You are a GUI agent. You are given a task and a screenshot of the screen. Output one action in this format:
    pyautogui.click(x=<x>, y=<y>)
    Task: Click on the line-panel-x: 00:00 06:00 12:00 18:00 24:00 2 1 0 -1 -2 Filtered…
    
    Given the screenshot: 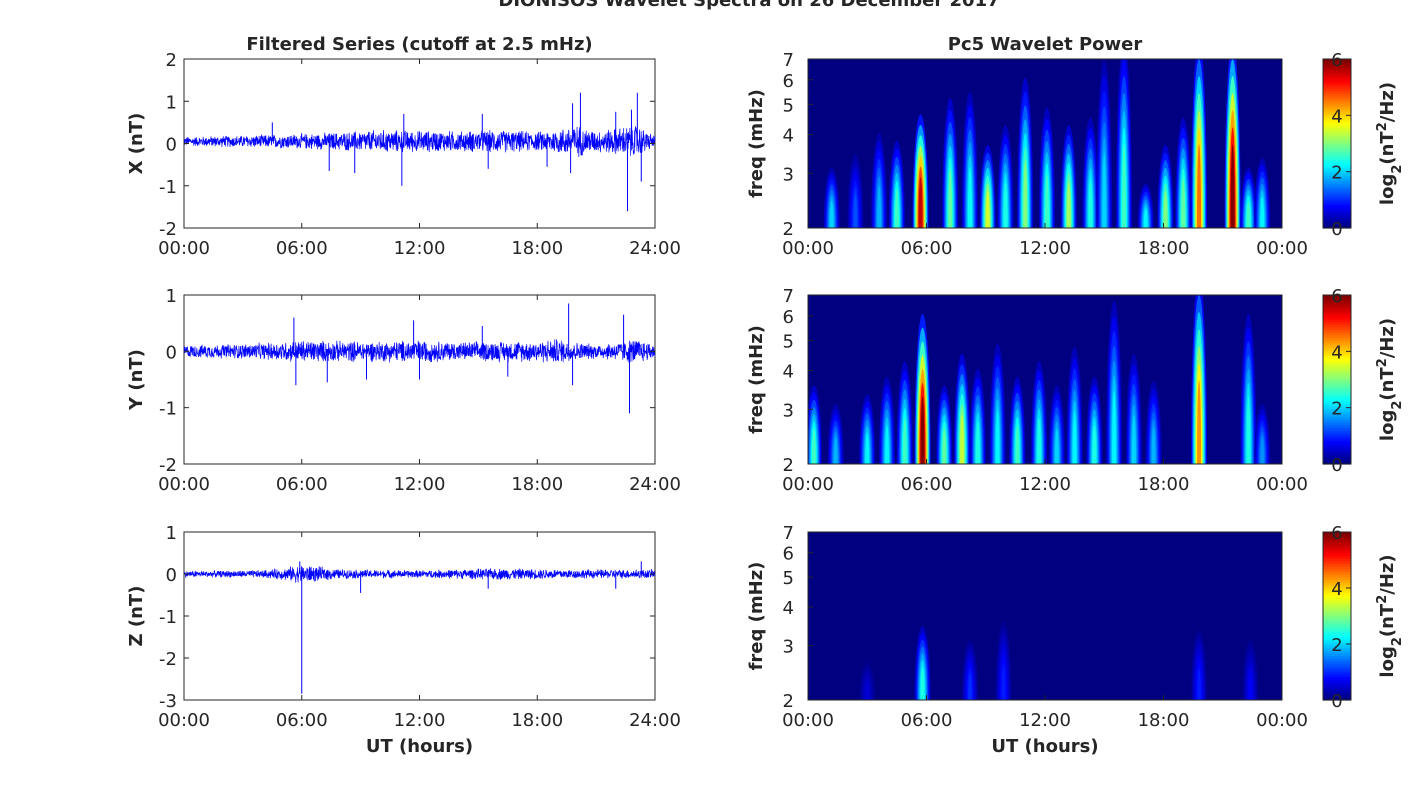 What is the action you would take?
    pyautogui.click(x=403, y=146)
    